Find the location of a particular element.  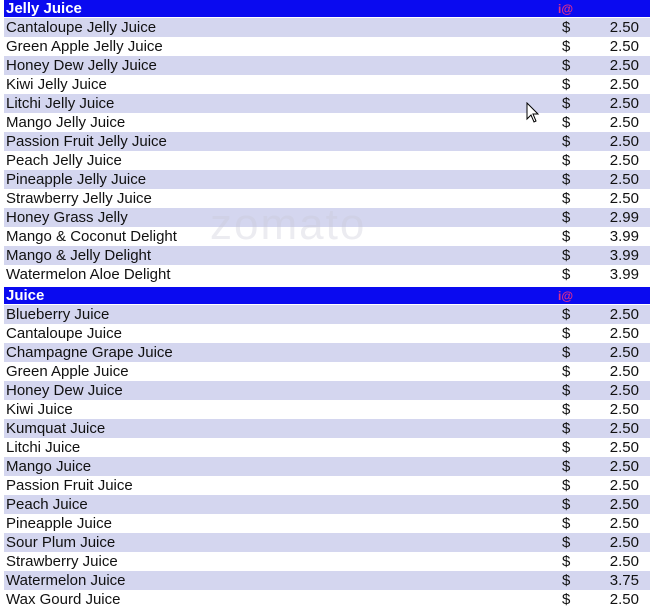

menu-item-row: Watermelon Juice $3.75 is located at coordinates (327, 580).